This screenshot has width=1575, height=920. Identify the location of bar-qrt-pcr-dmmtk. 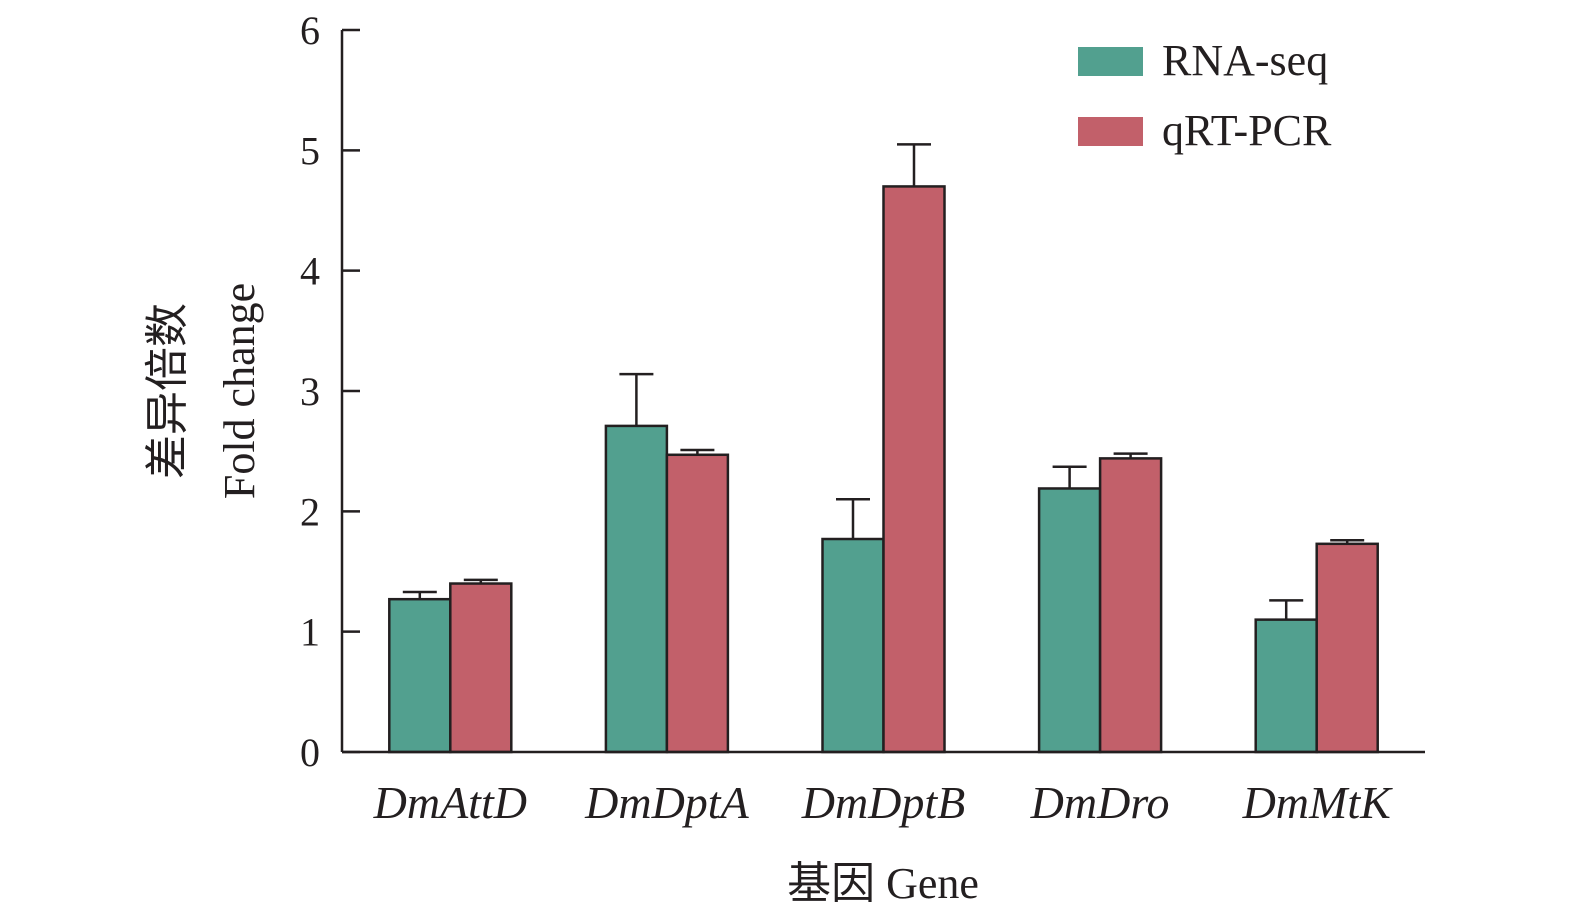
(1347, 648).